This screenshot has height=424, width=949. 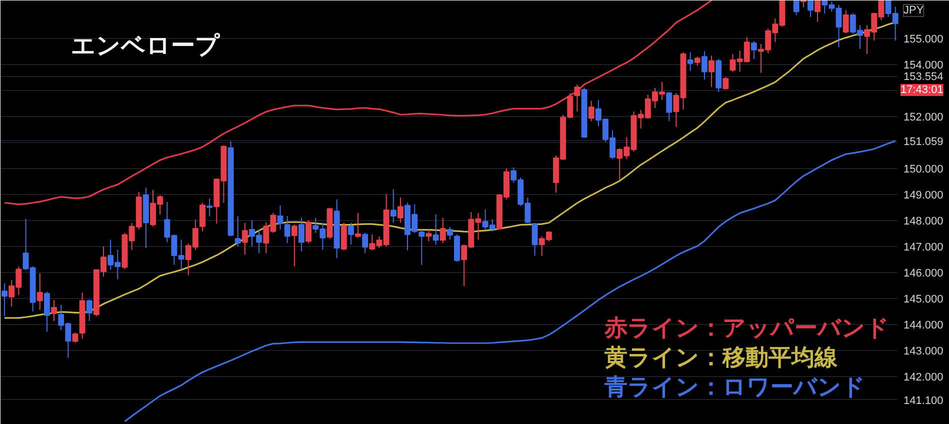 I want to click on y-tick-label: 155.000, so click(x=924, y=39).